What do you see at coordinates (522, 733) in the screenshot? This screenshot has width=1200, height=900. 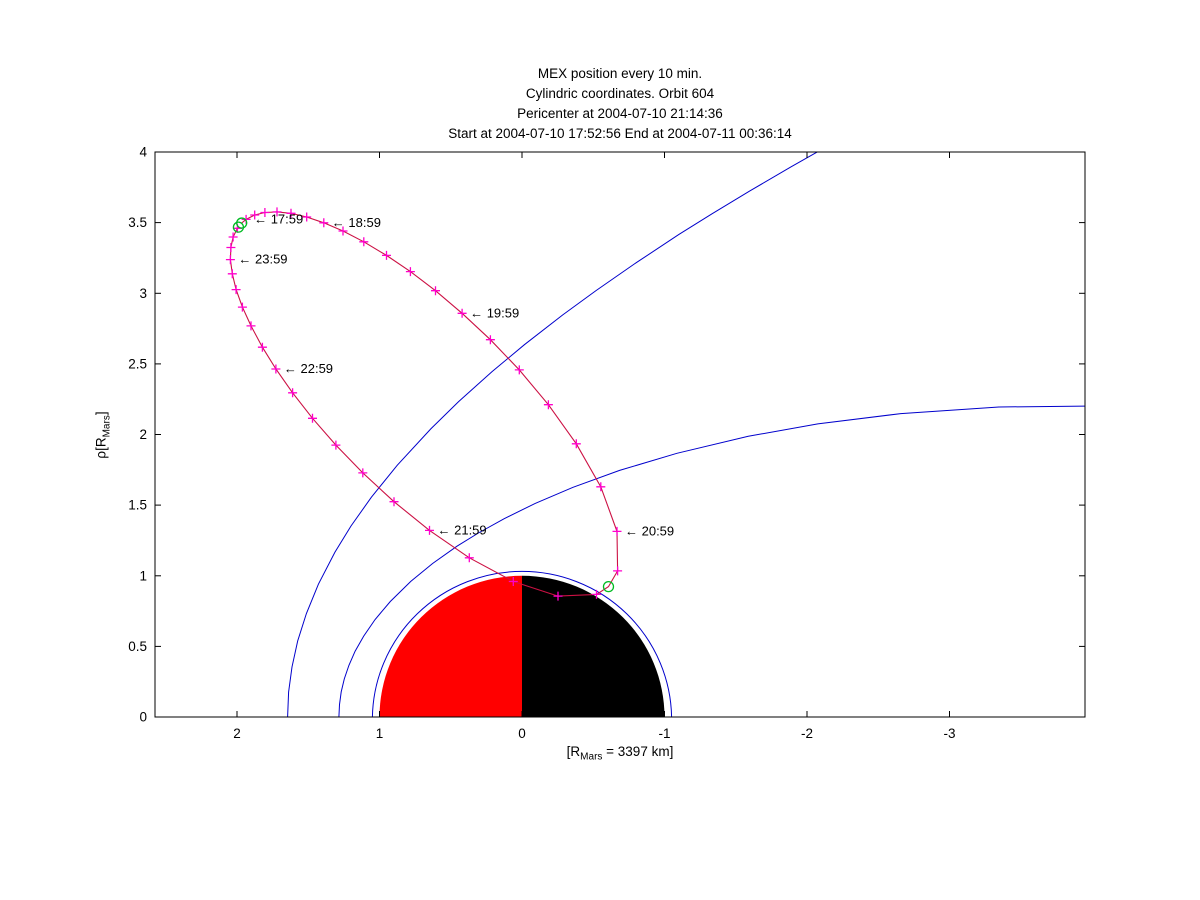 I see `x-tick-label: 0` at bounding box center [522, 733].